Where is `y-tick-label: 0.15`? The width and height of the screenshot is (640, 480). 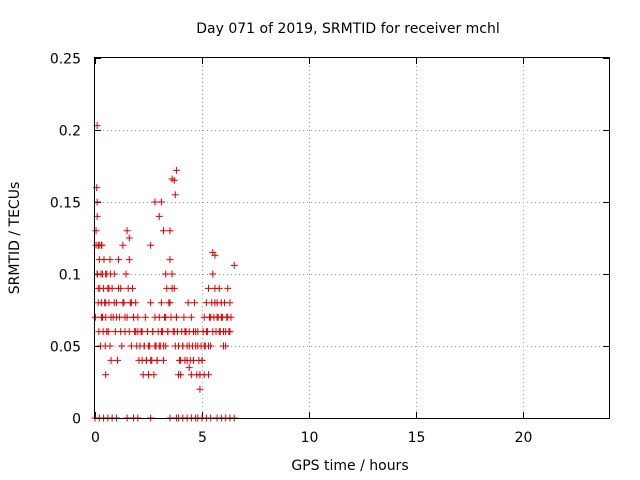
y-tick-label: 0.15 is located at coordinates (65, 204).